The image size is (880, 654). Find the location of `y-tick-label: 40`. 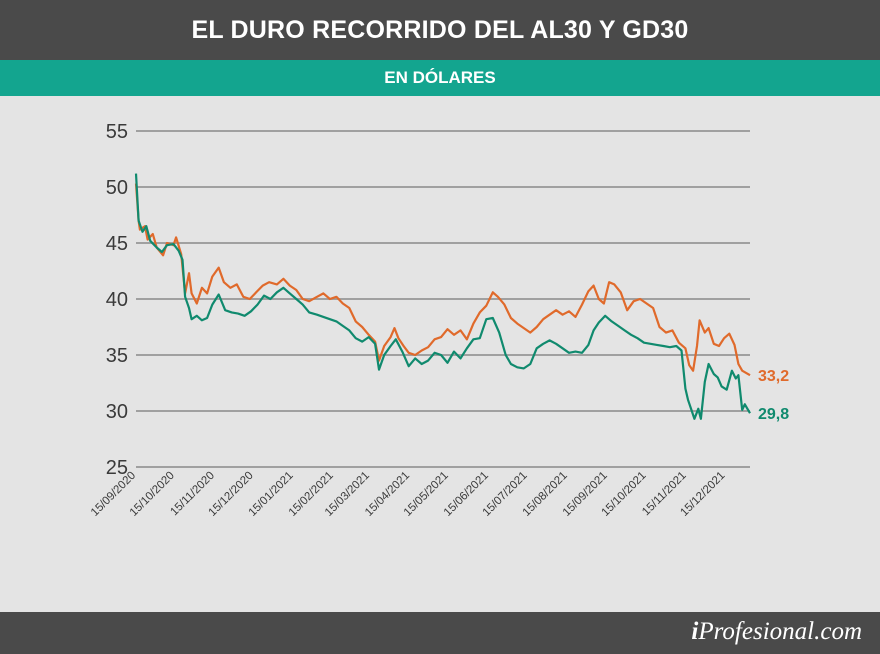

y-tick-label: 40 is located at coordinates (117, 300).